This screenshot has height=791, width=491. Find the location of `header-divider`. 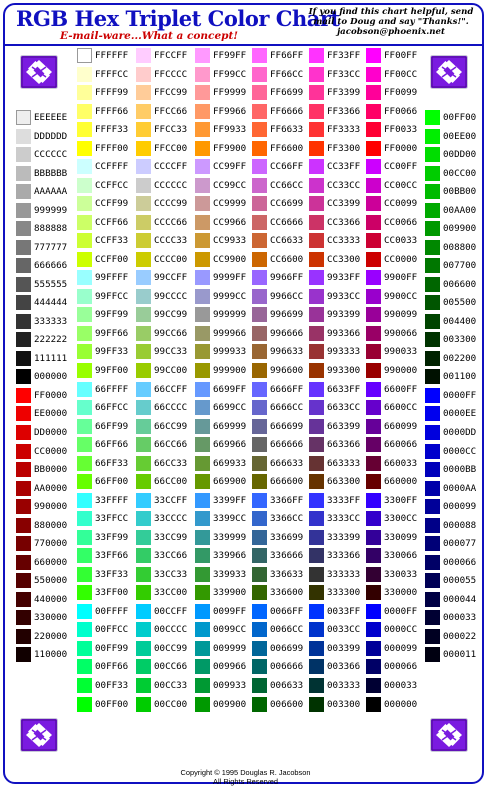

header-divider is located at coordinates (243, 45).